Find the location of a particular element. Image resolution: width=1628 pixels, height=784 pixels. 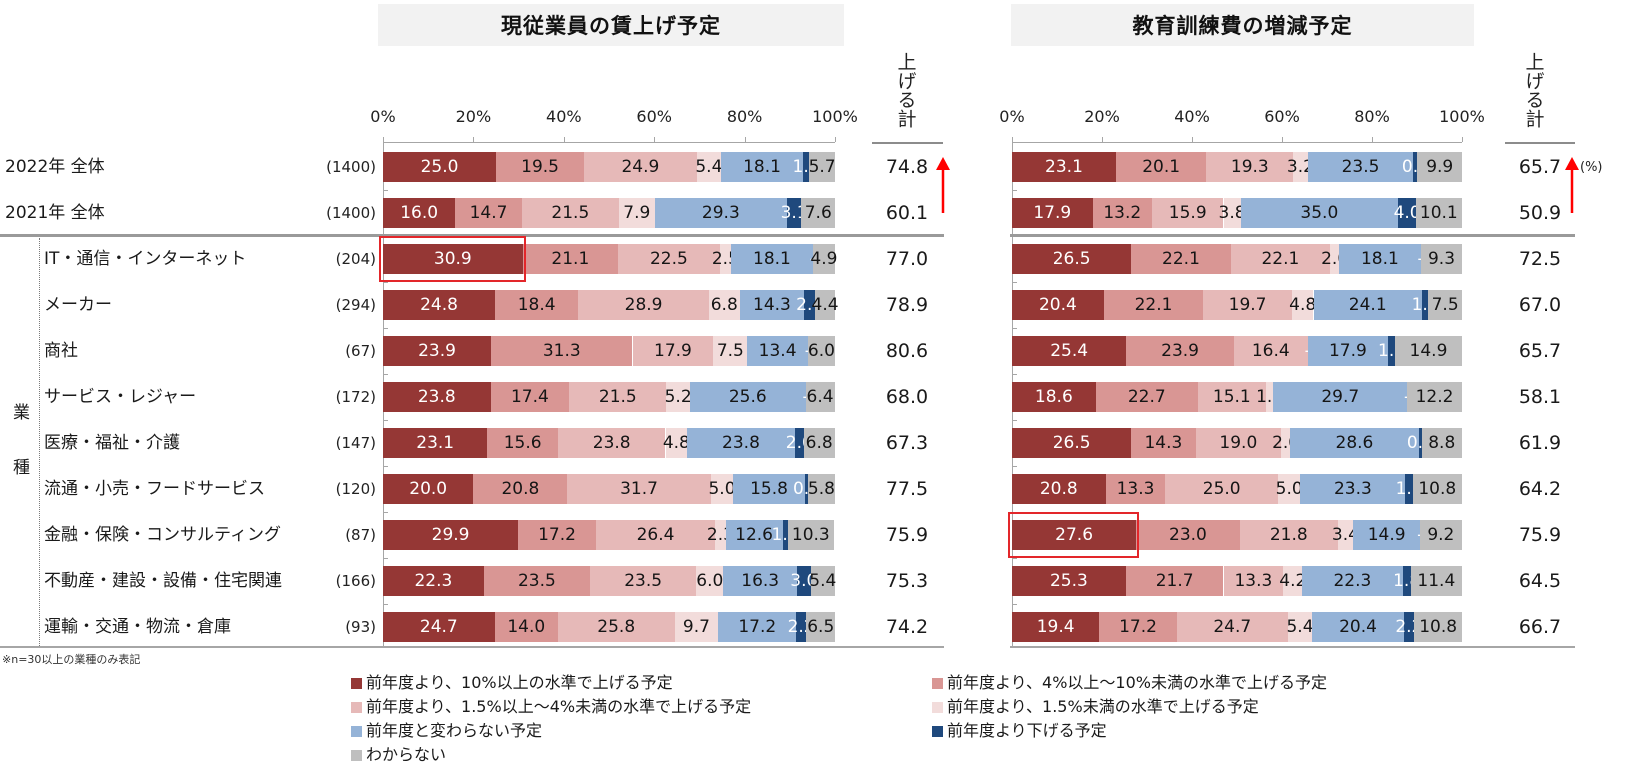

legend-label: 前年度より、10%以上の水準で上げる予定 is located at coordinates (519, 682).